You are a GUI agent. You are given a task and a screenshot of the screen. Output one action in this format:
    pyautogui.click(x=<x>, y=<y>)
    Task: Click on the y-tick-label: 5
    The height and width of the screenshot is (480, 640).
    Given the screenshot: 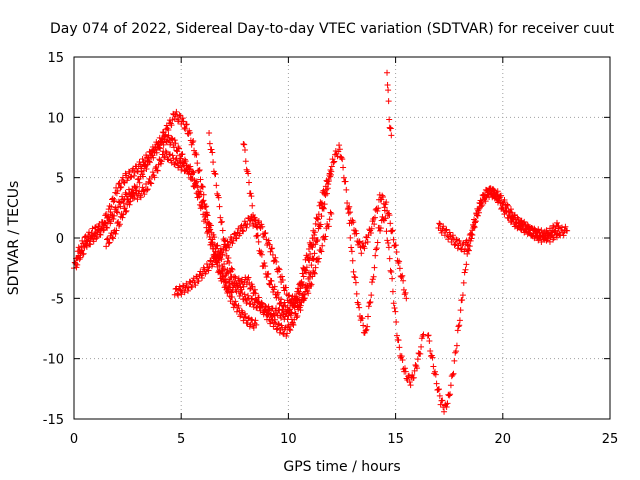 What is the action you would take?
    pyautogui.click(x=60, y=179)
    